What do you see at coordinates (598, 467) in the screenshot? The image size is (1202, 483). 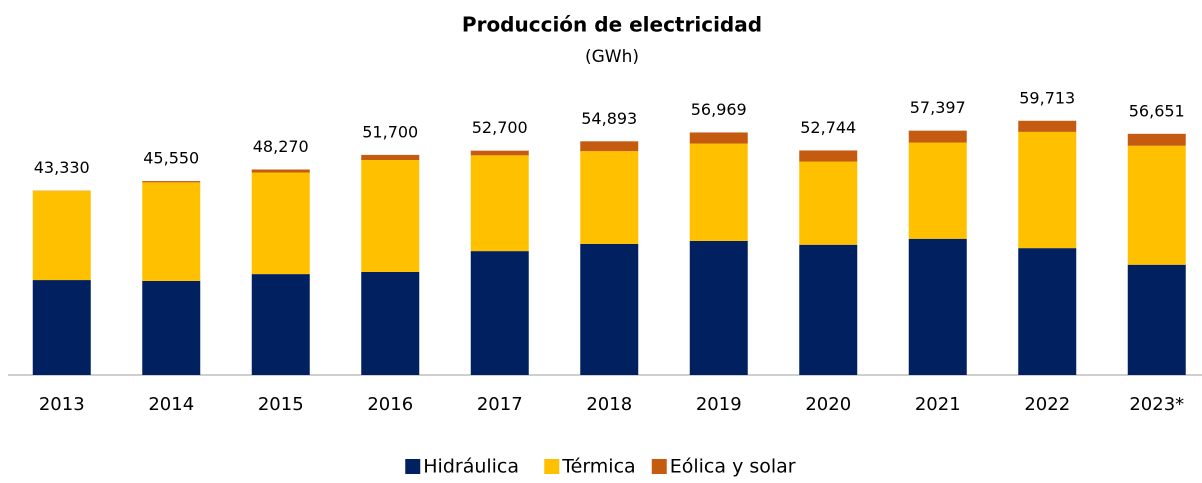 I see `legend-label: Térmica` at bounding box center [598, 467].